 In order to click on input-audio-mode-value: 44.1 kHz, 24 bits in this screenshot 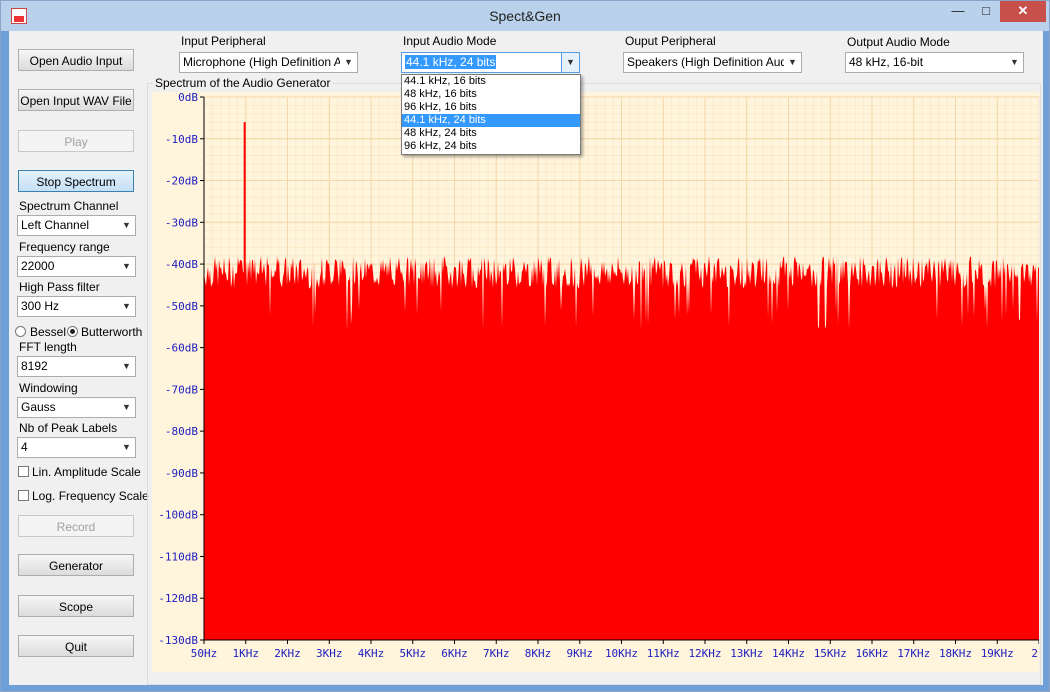, I will do `click(451, 62)`.